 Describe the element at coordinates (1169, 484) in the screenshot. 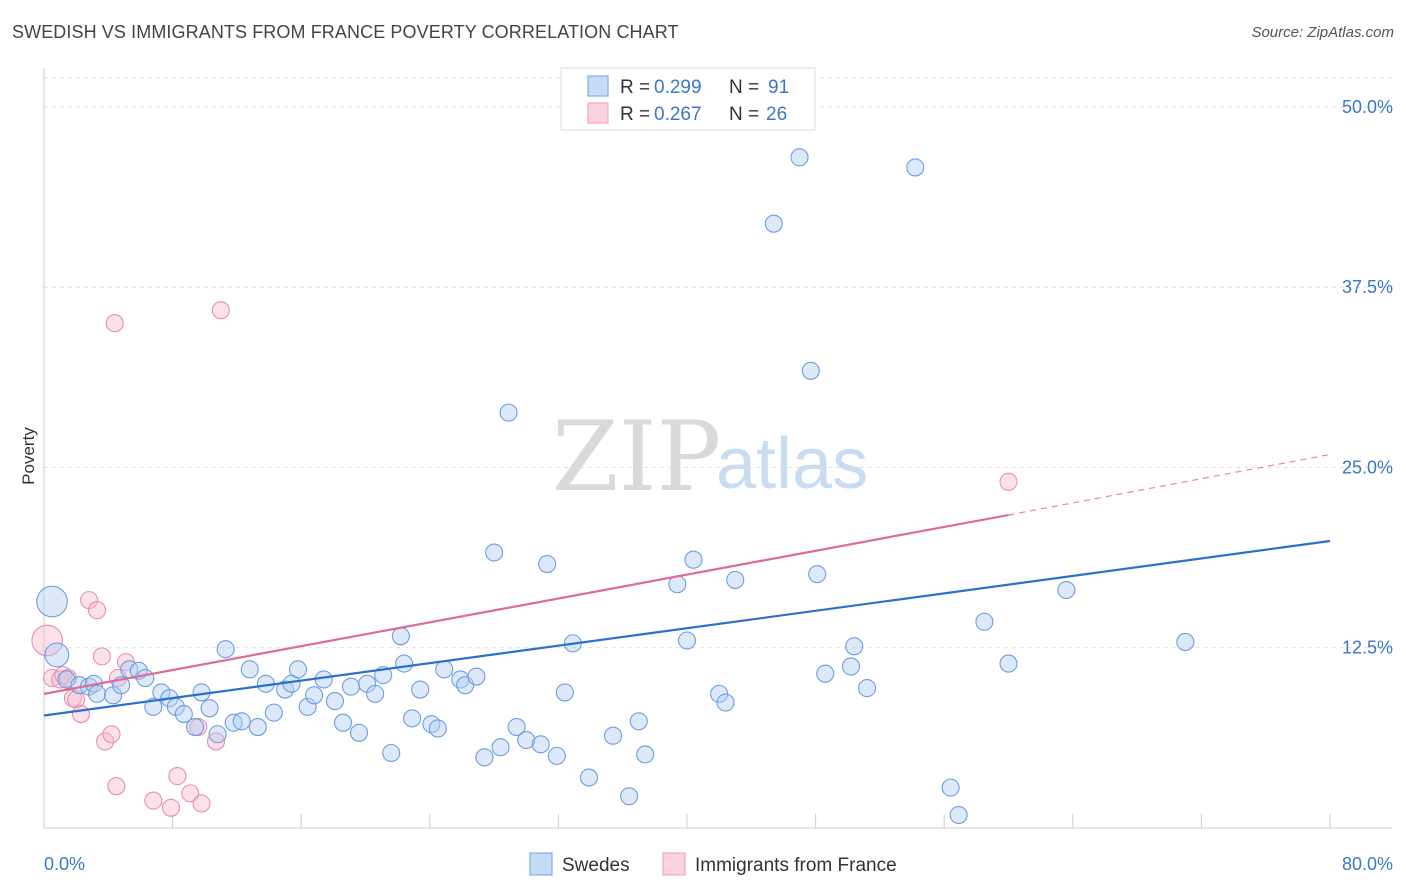

I see `trend-line-france-extension` at that location.